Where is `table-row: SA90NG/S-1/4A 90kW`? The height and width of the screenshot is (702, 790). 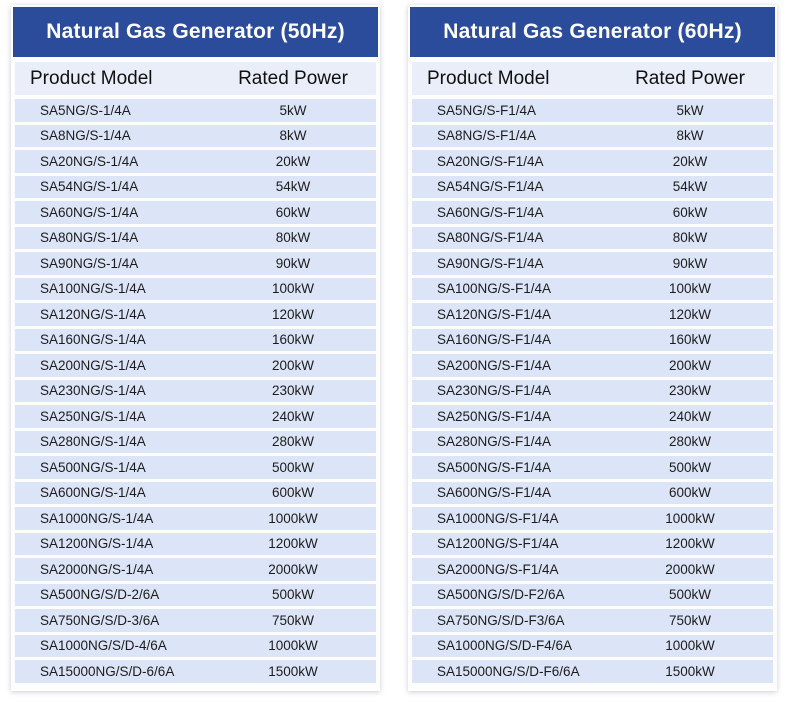 table-row: SA90NG/S-1/4A 90kW is located at coordinates (195, 263).